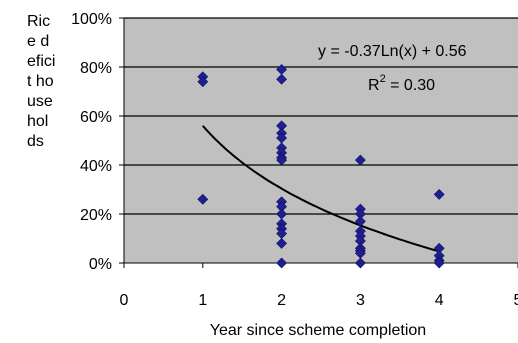 The width and height of the screenshot is (518, 343). Describe the element at coordinates (516, 300) in the screenshot. I see `x-tick-label: 5` at that location.